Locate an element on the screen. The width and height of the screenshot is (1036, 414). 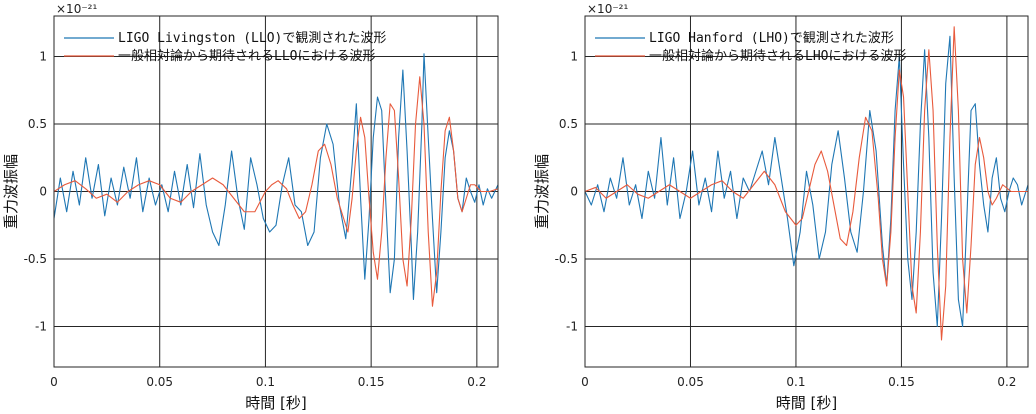
legend-entry: LIGO Hanford (LHO)で観測された波形 is located at coordinates (771, 38).